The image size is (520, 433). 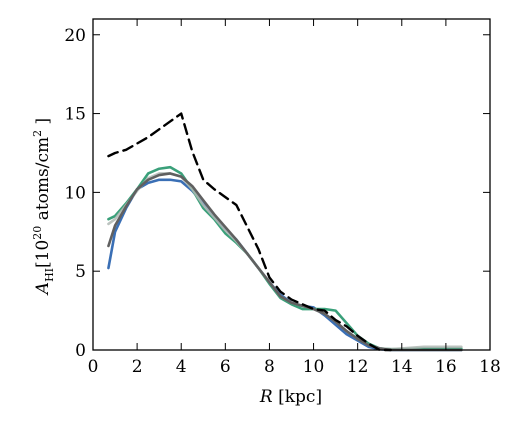 I want to click on y-axis-label: AHI[1020 atoms/cm2 ], so click(x=43, y=207).